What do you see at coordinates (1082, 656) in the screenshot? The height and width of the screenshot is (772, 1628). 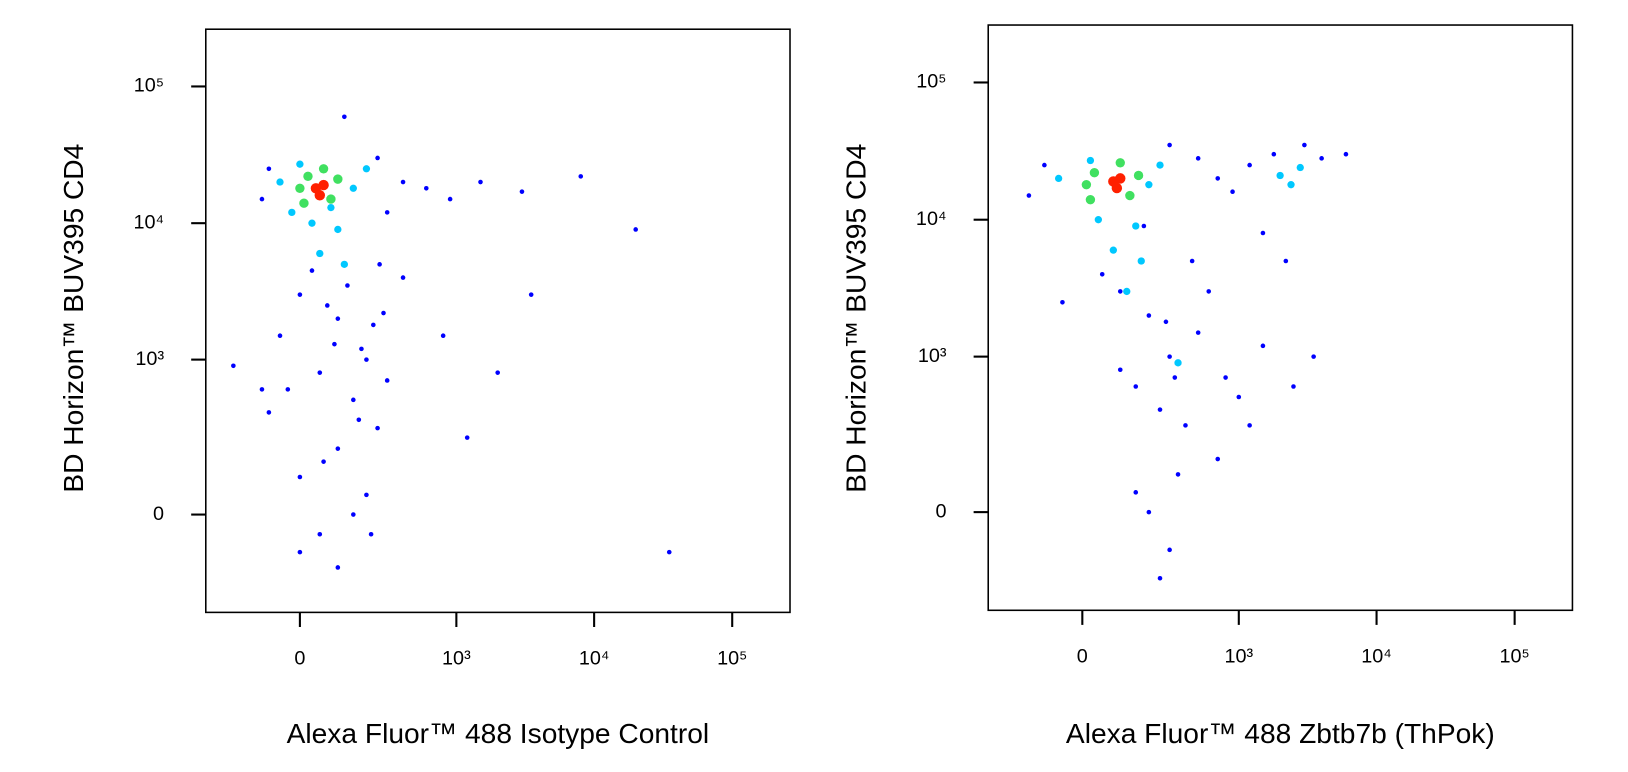 I see `x-tick-label: 0` at bounding box center [1082, 656].